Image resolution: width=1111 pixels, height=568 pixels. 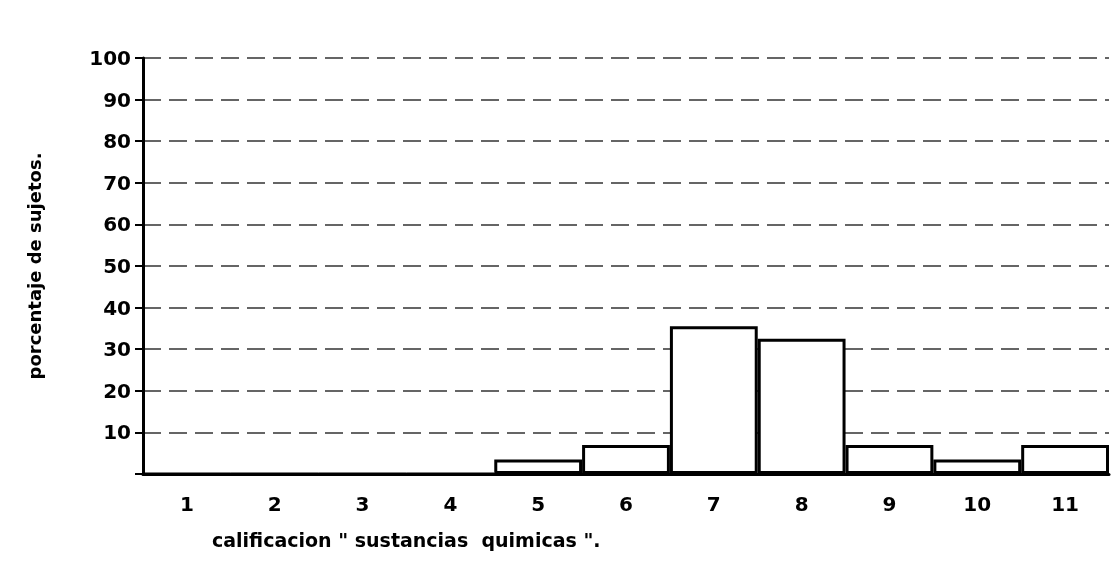 What do you see at coordinates (1065, 504) in the screenshot?
I see `x-tick-label: 11` at bounding box center [1065, 504].